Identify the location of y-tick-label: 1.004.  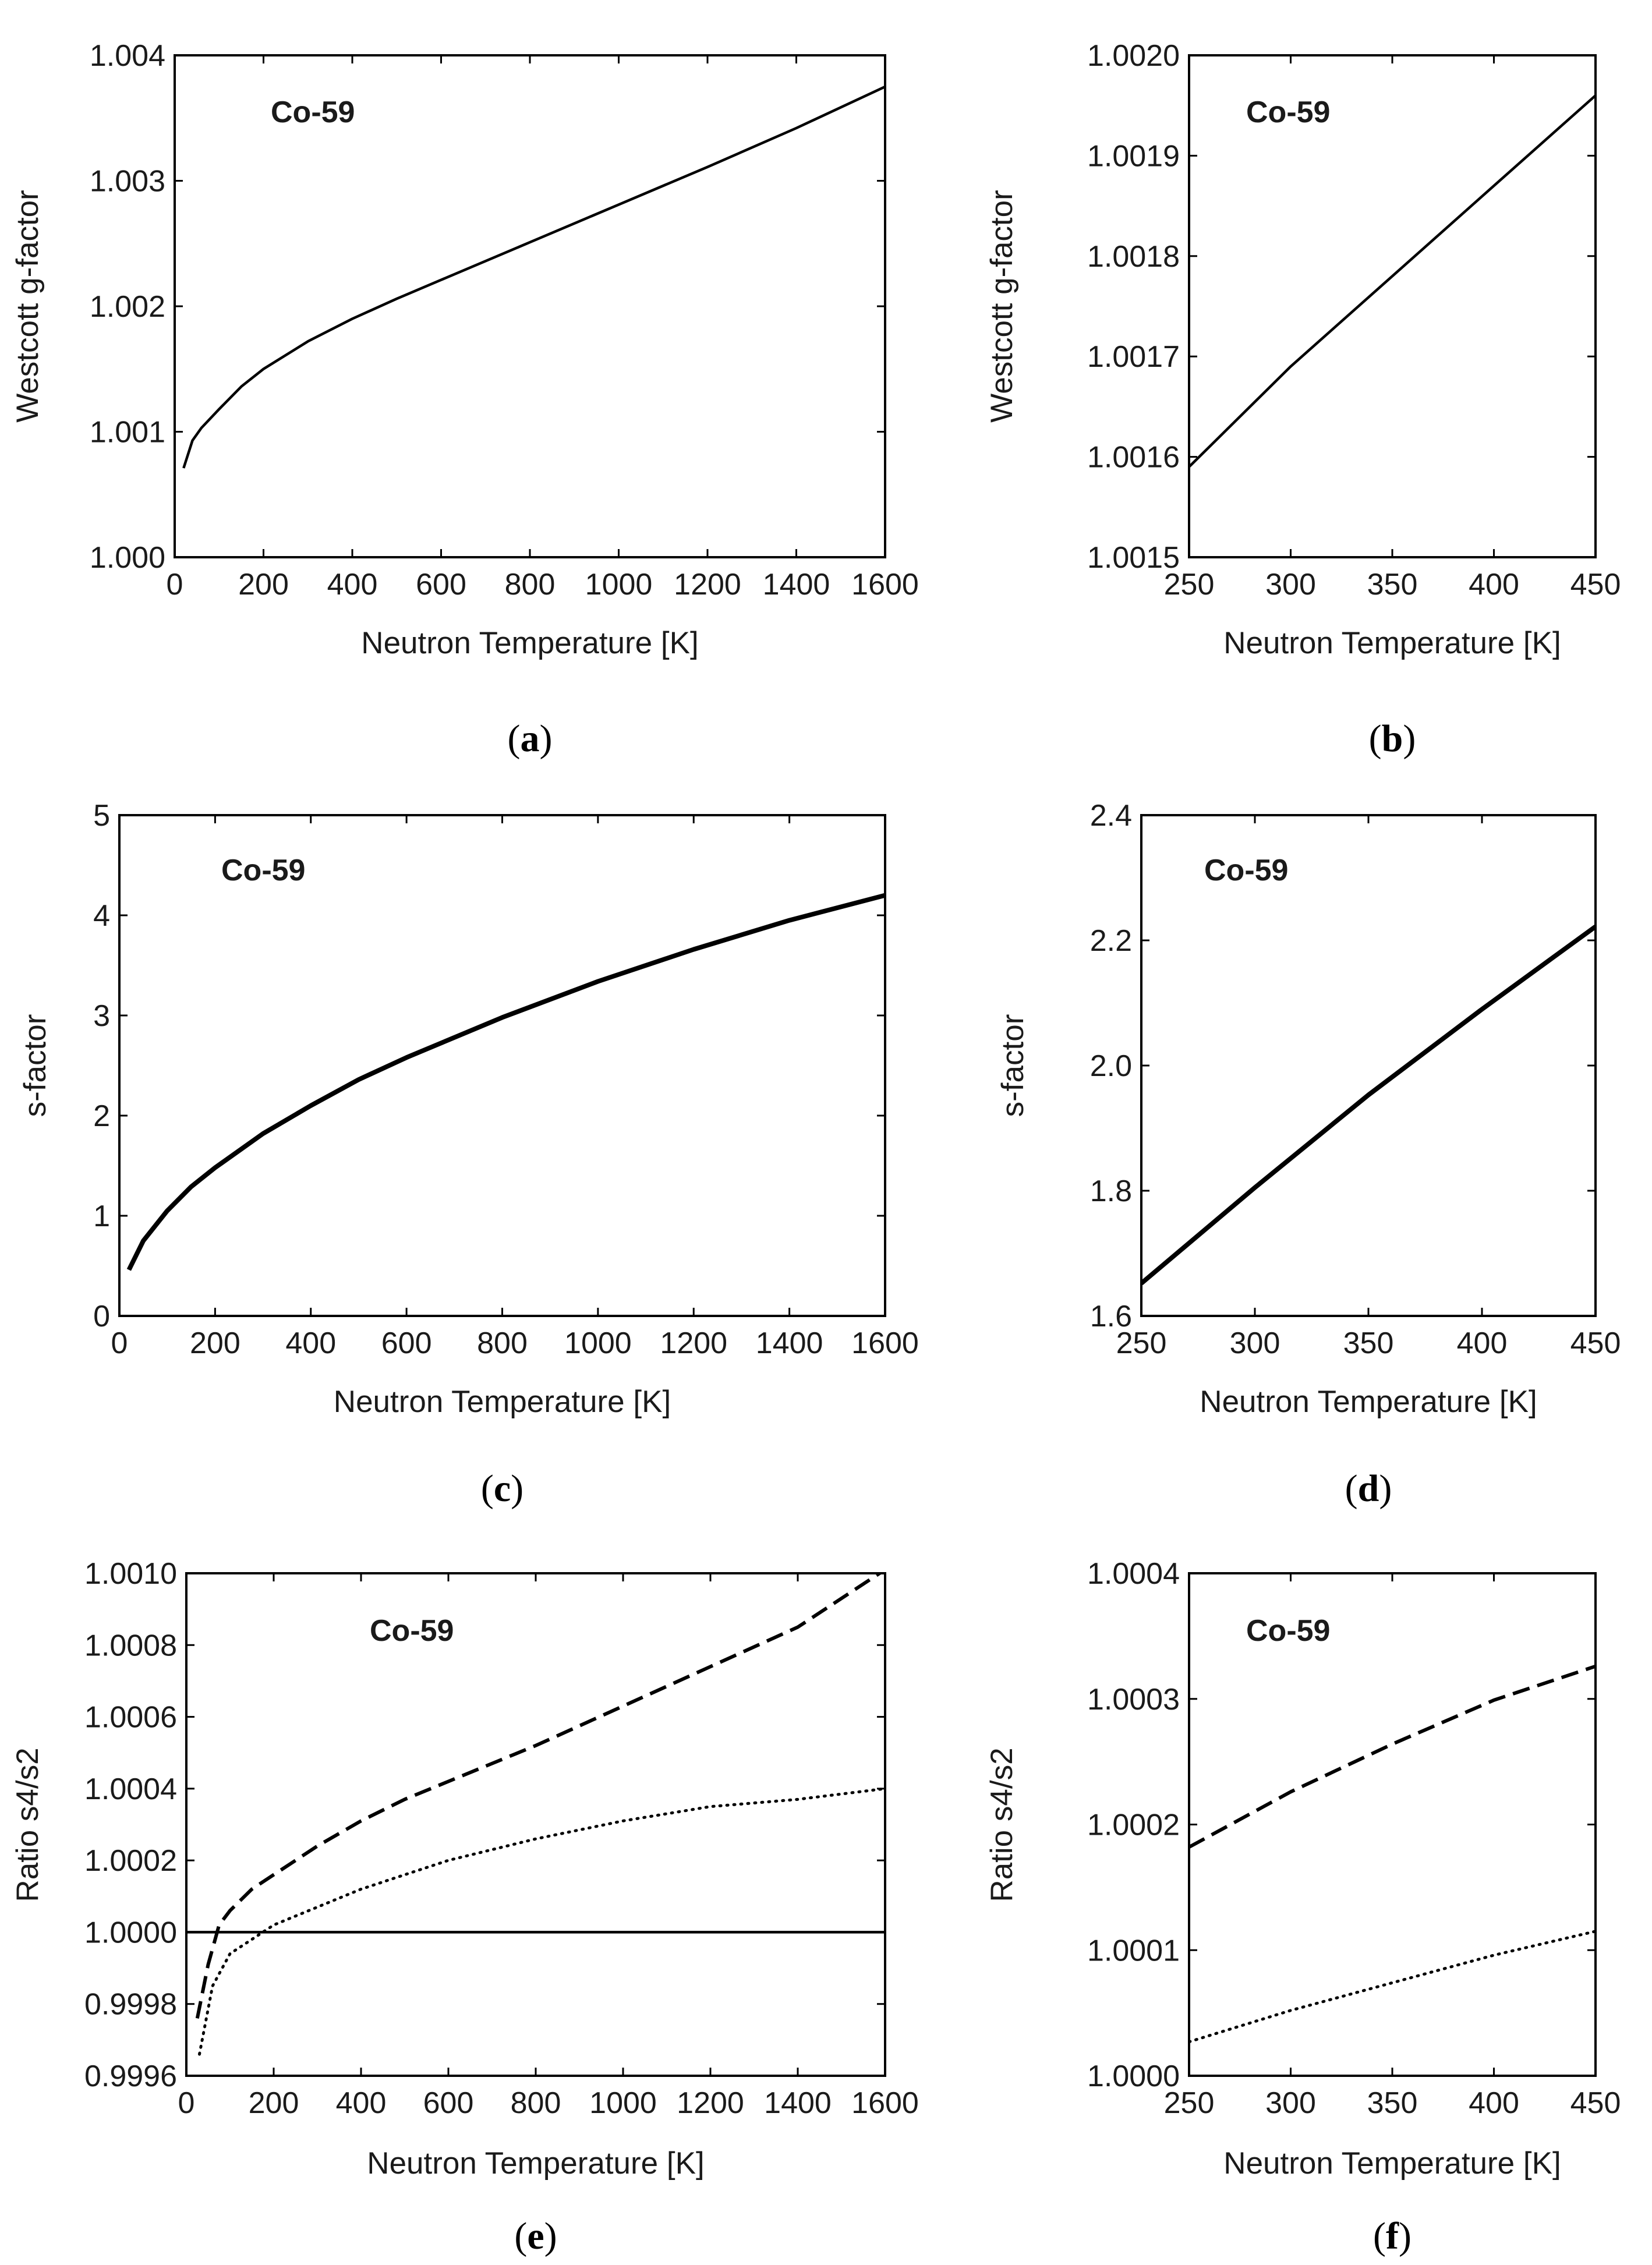
(127, 56).